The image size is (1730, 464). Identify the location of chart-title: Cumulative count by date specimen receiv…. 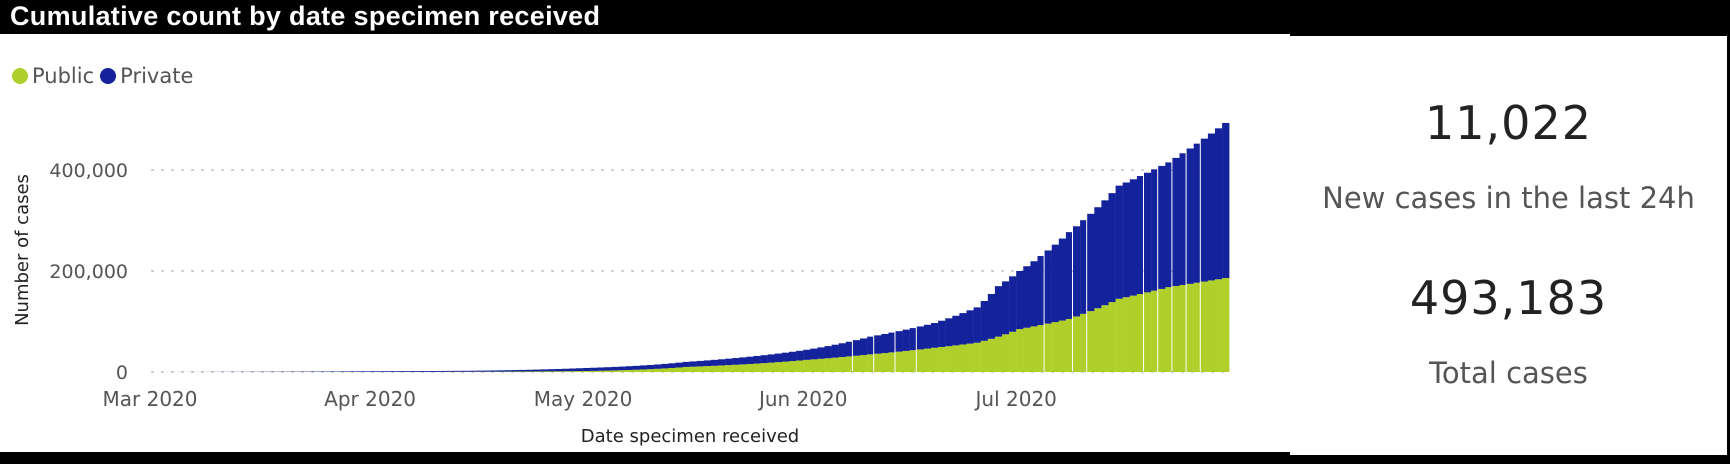
(305, 16).